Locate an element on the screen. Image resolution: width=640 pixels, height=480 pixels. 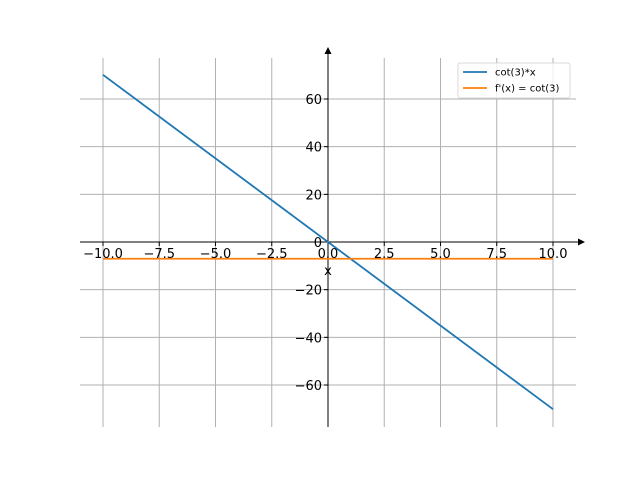
legend: cot(3)*x f'(x) = cot(3) is located at coordinates (514, 80).